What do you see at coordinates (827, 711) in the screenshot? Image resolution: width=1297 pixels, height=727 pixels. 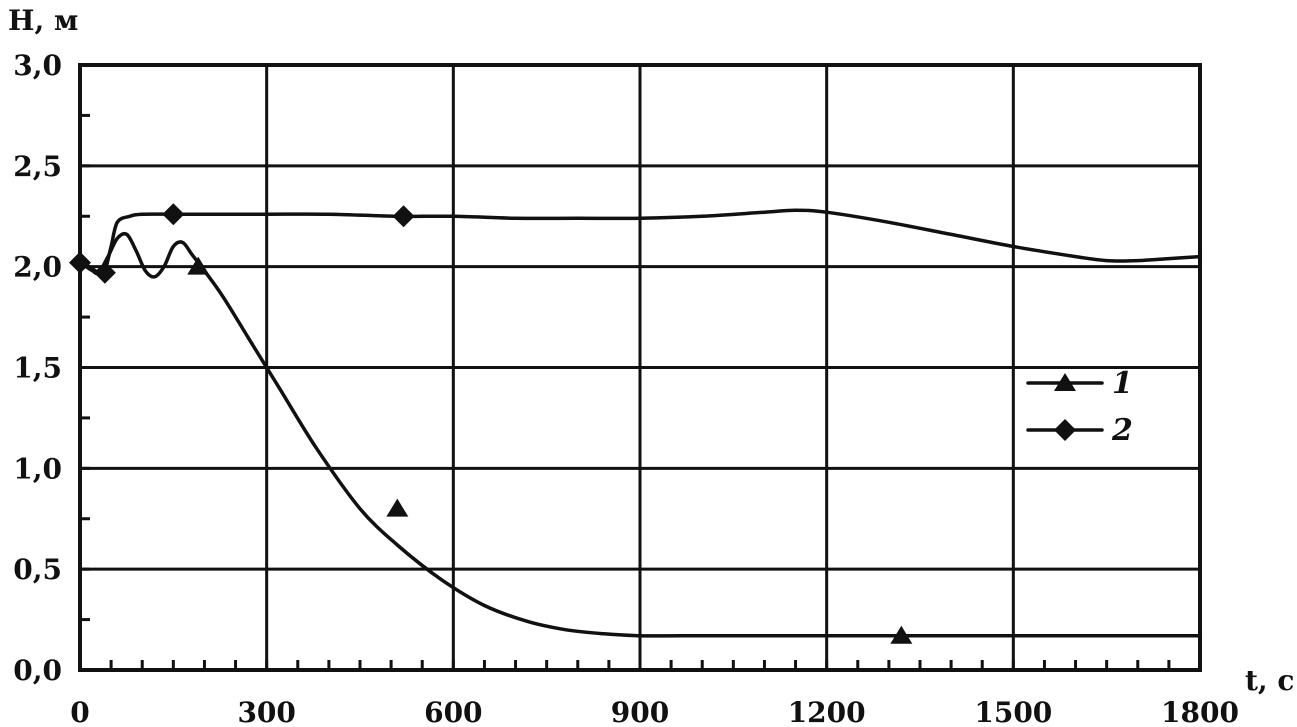 I see `x-tick-label: 1200` at bounding box center [827, 711].